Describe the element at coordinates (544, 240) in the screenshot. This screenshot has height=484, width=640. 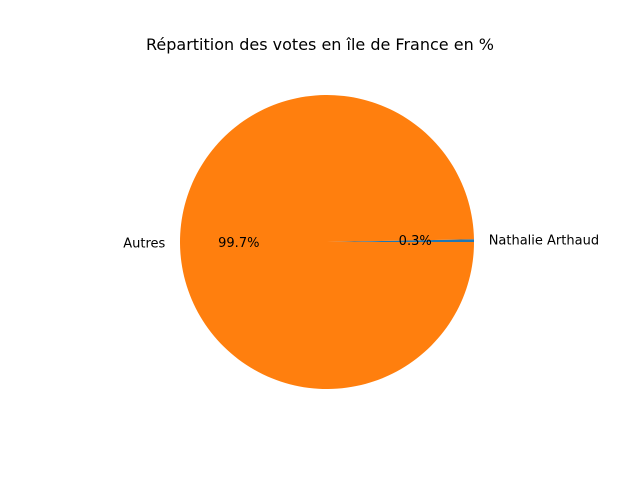
I see `slice-label-0: Nathalie Arthaud` at that location.